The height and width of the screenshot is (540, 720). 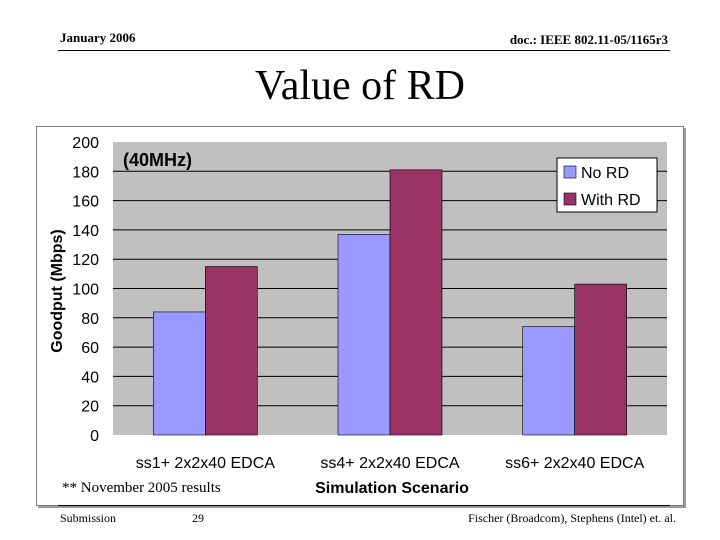 What do you see at coordinates (198, 518) in the screenshot?
I see `footer-page-number: 29` at bounding box center [198, 518].